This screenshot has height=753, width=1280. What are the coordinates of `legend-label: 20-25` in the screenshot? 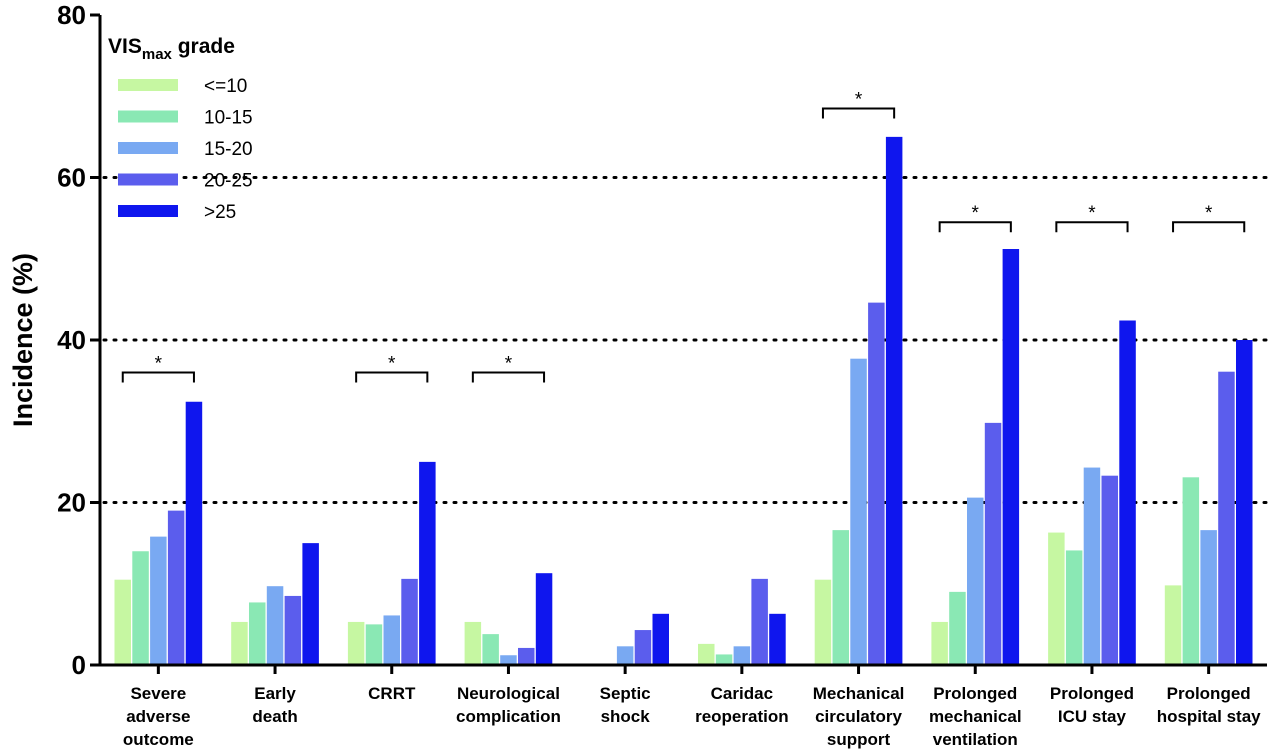 It's located at (228, 181).